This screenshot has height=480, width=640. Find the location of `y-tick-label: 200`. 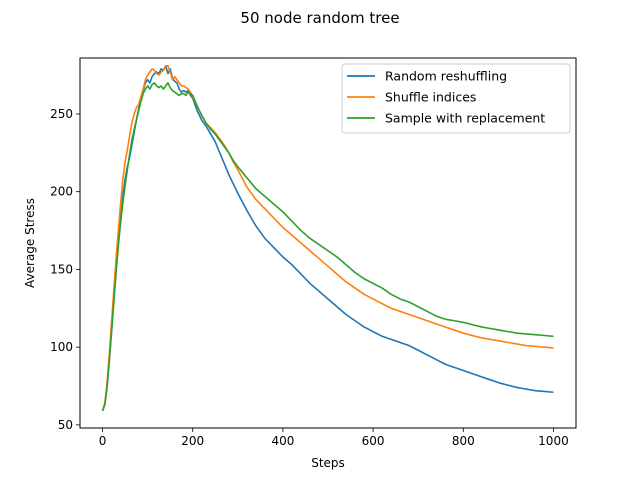

y-tick-label: 200 is located at coordinates (61, 192).